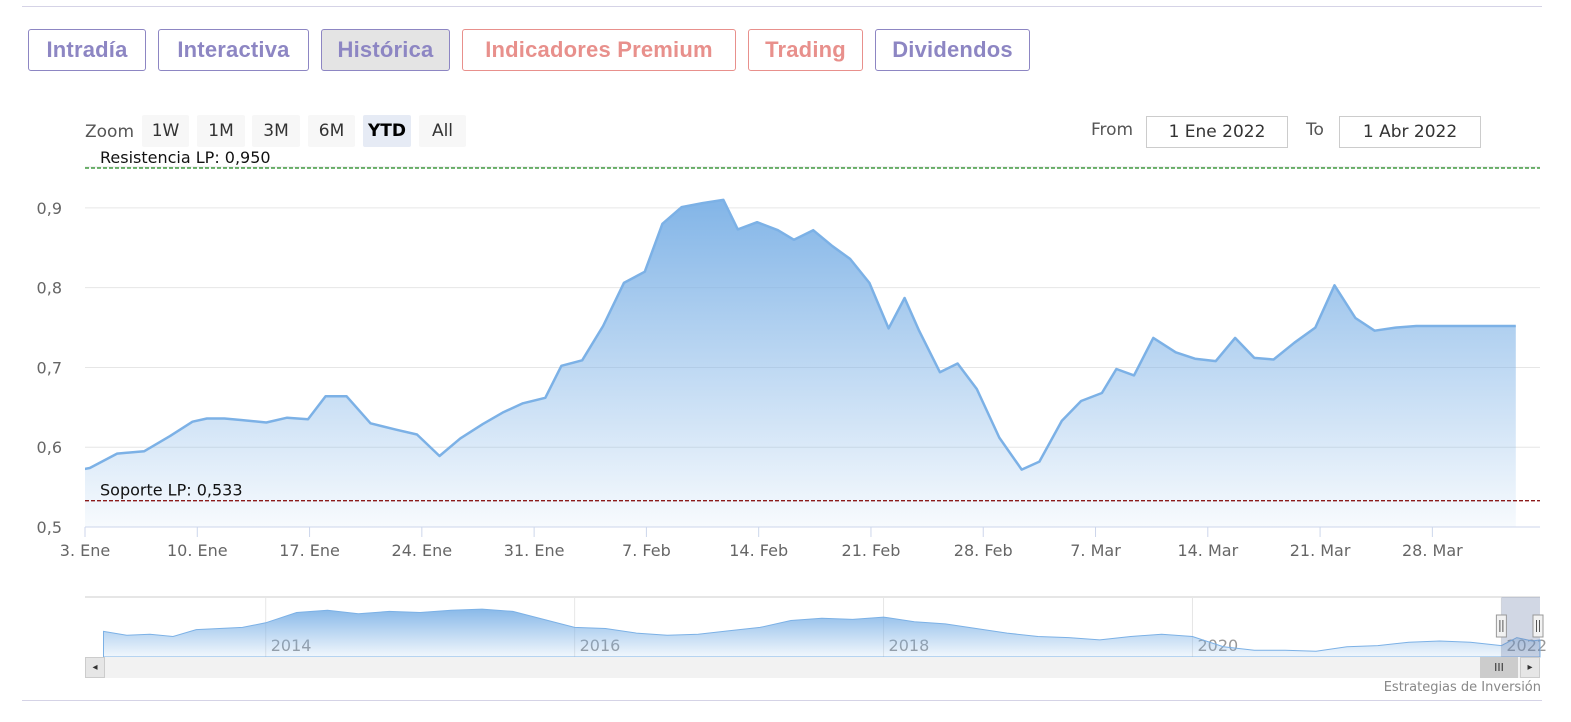 The height and width of the screenshot is (722, 1571). What do you see at coordinates (952, 50) in the screenshot?
I see `tab-dividendos: Dividendos` at bounding box center [952, 50].